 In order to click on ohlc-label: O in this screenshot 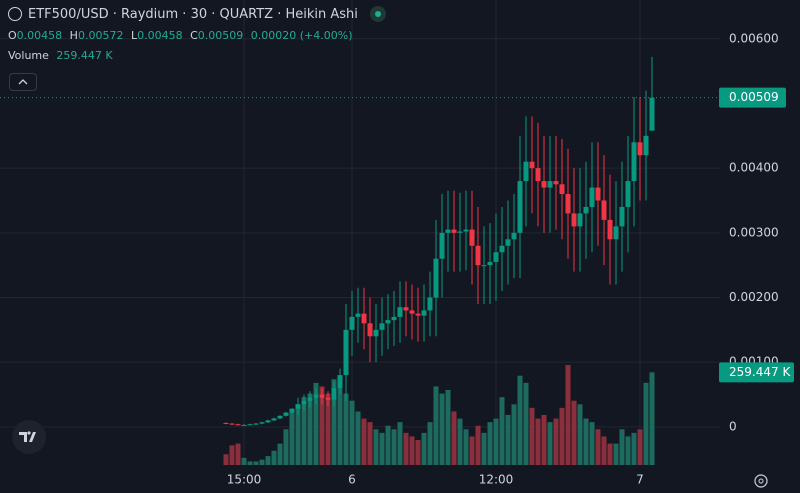, I will do `click(12, 35)`.